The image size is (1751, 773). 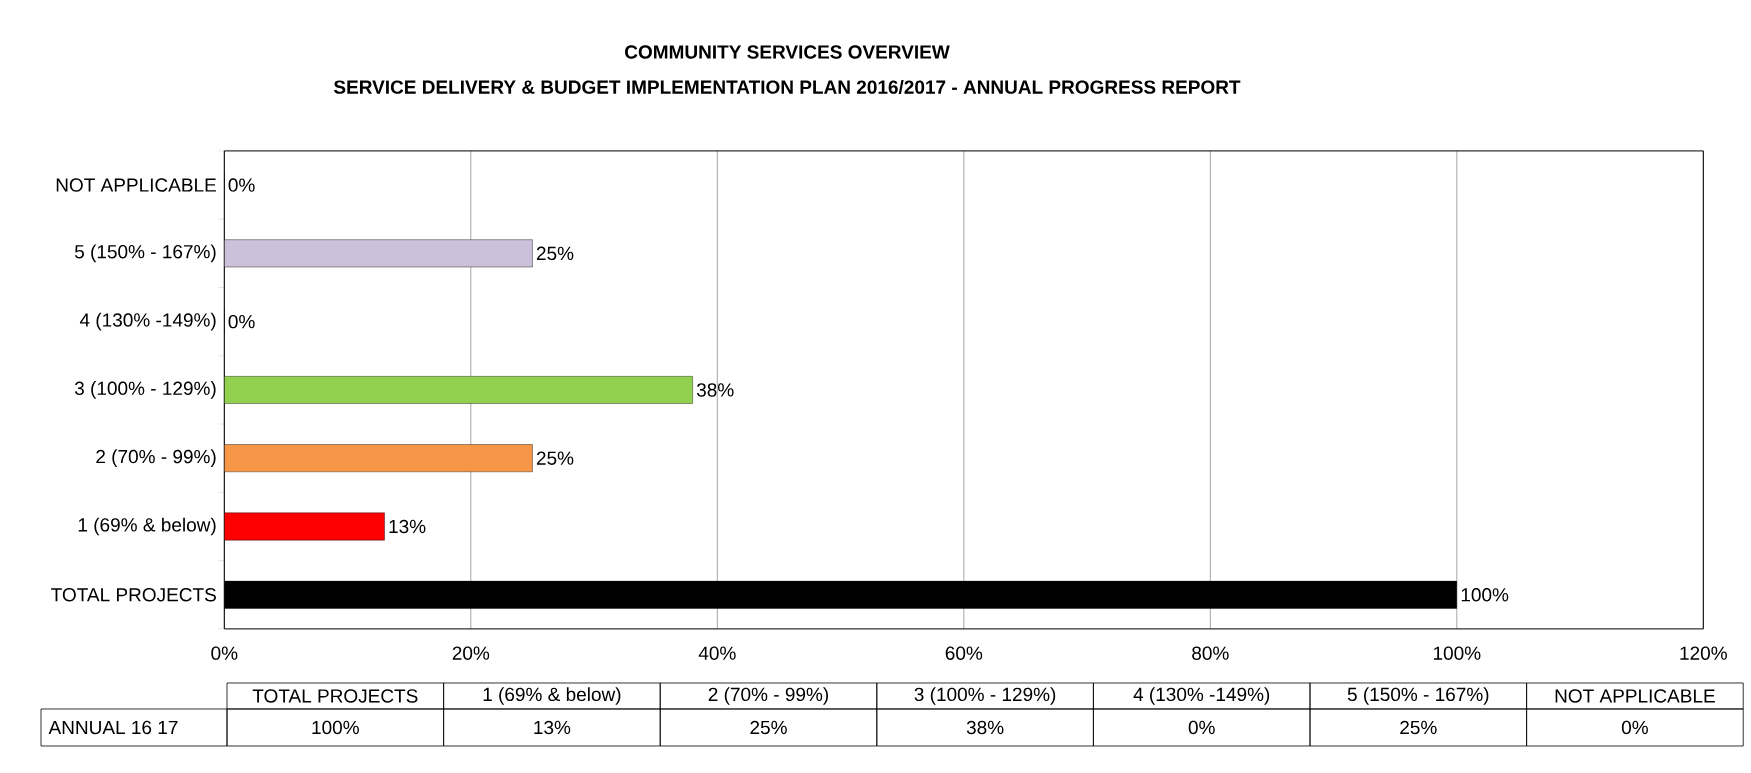 I want to click on category-label: 2 (70% - 99%), so click(x=768, y=696).